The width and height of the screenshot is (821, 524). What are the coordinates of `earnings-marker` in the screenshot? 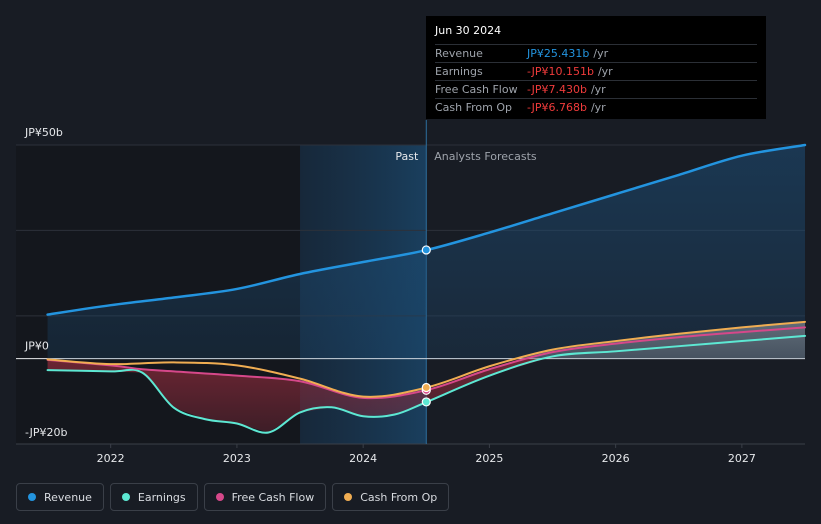 It's located at (426, 402).